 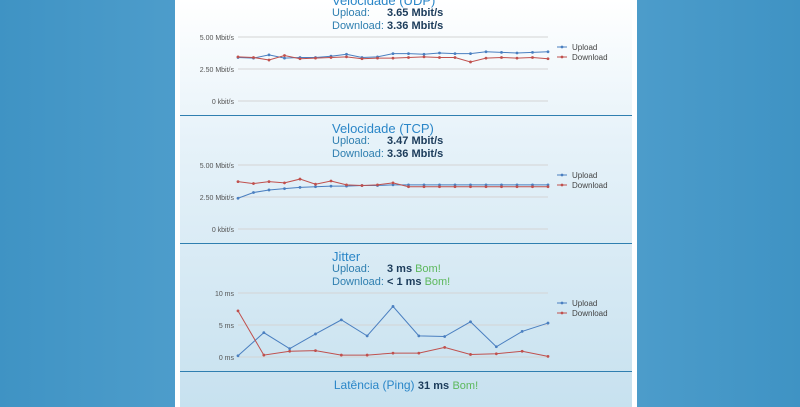 What do you see at coordinates (393, 333) in the screenshot?
I see `series-line-download` at bounding box center [393, 333].